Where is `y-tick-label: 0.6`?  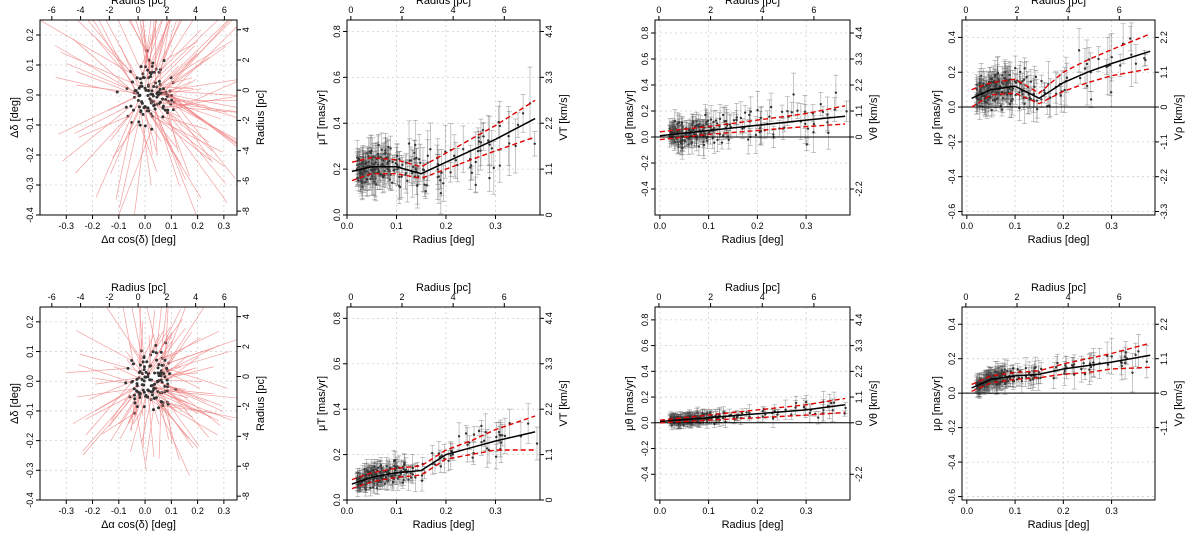
y-tick-label: 0.6 is located at coordinates (337, 364).